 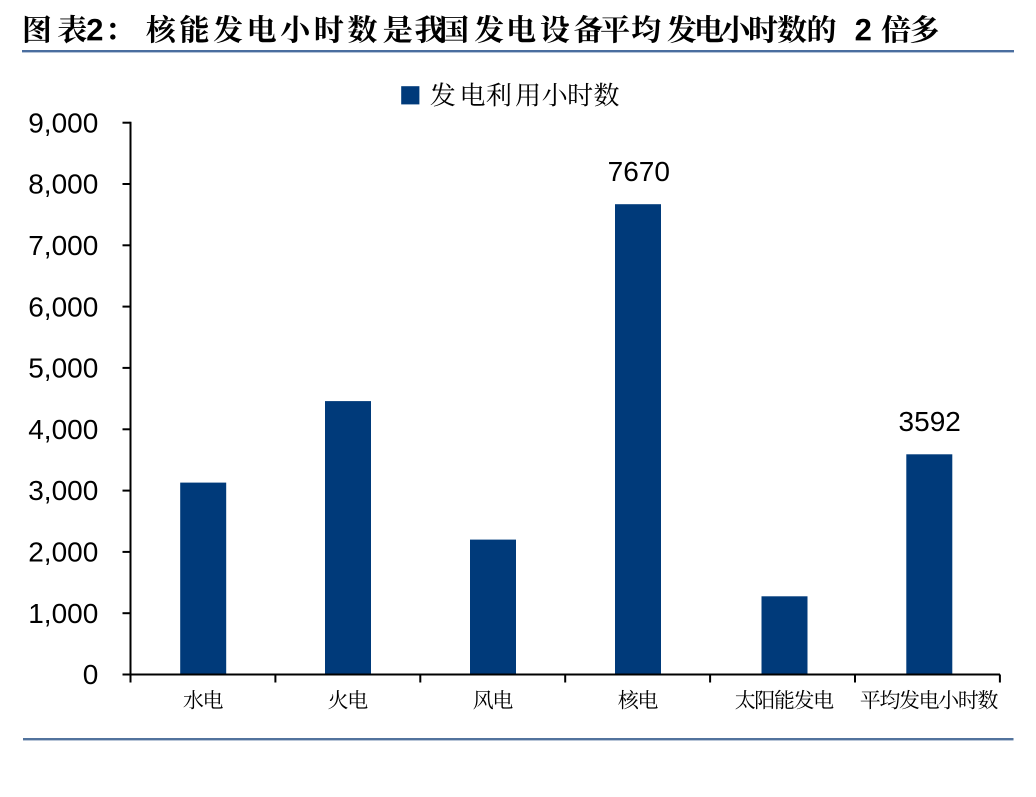 I want to click on svg-text: 1,000, so click(x=63, y=613).